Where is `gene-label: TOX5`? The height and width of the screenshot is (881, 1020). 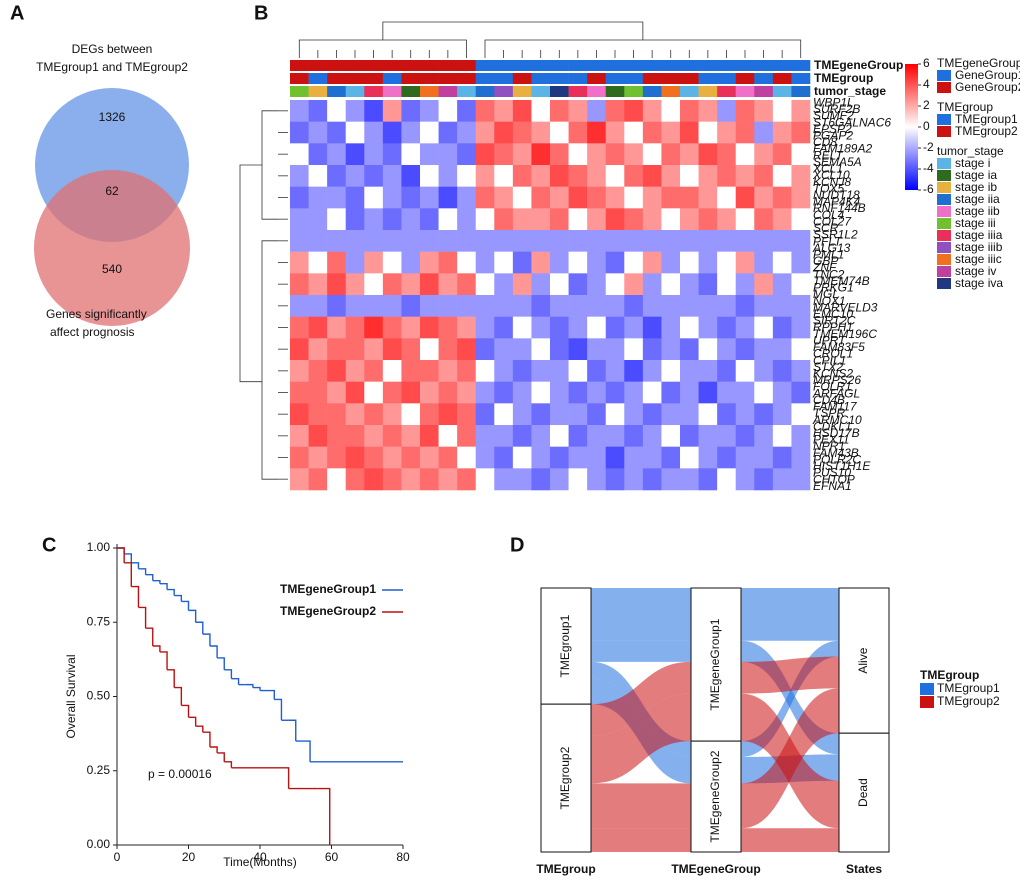
gene-label: TOX5 is located at coordinates (828, 188).